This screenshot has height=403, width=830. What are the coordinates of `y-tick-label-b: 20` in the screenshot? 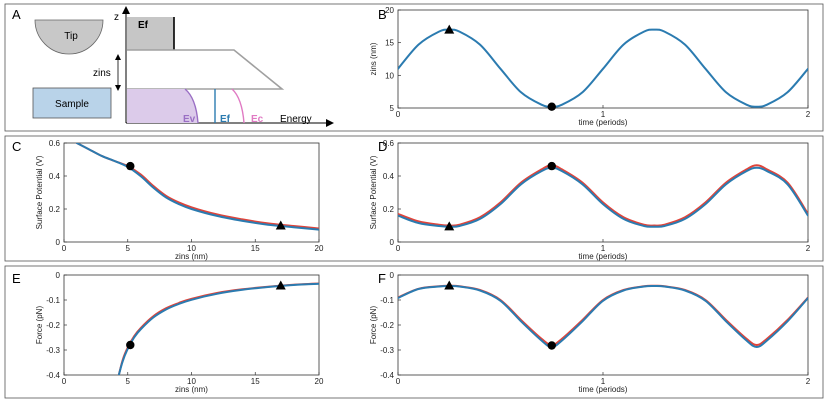 It's located at (389, 10).